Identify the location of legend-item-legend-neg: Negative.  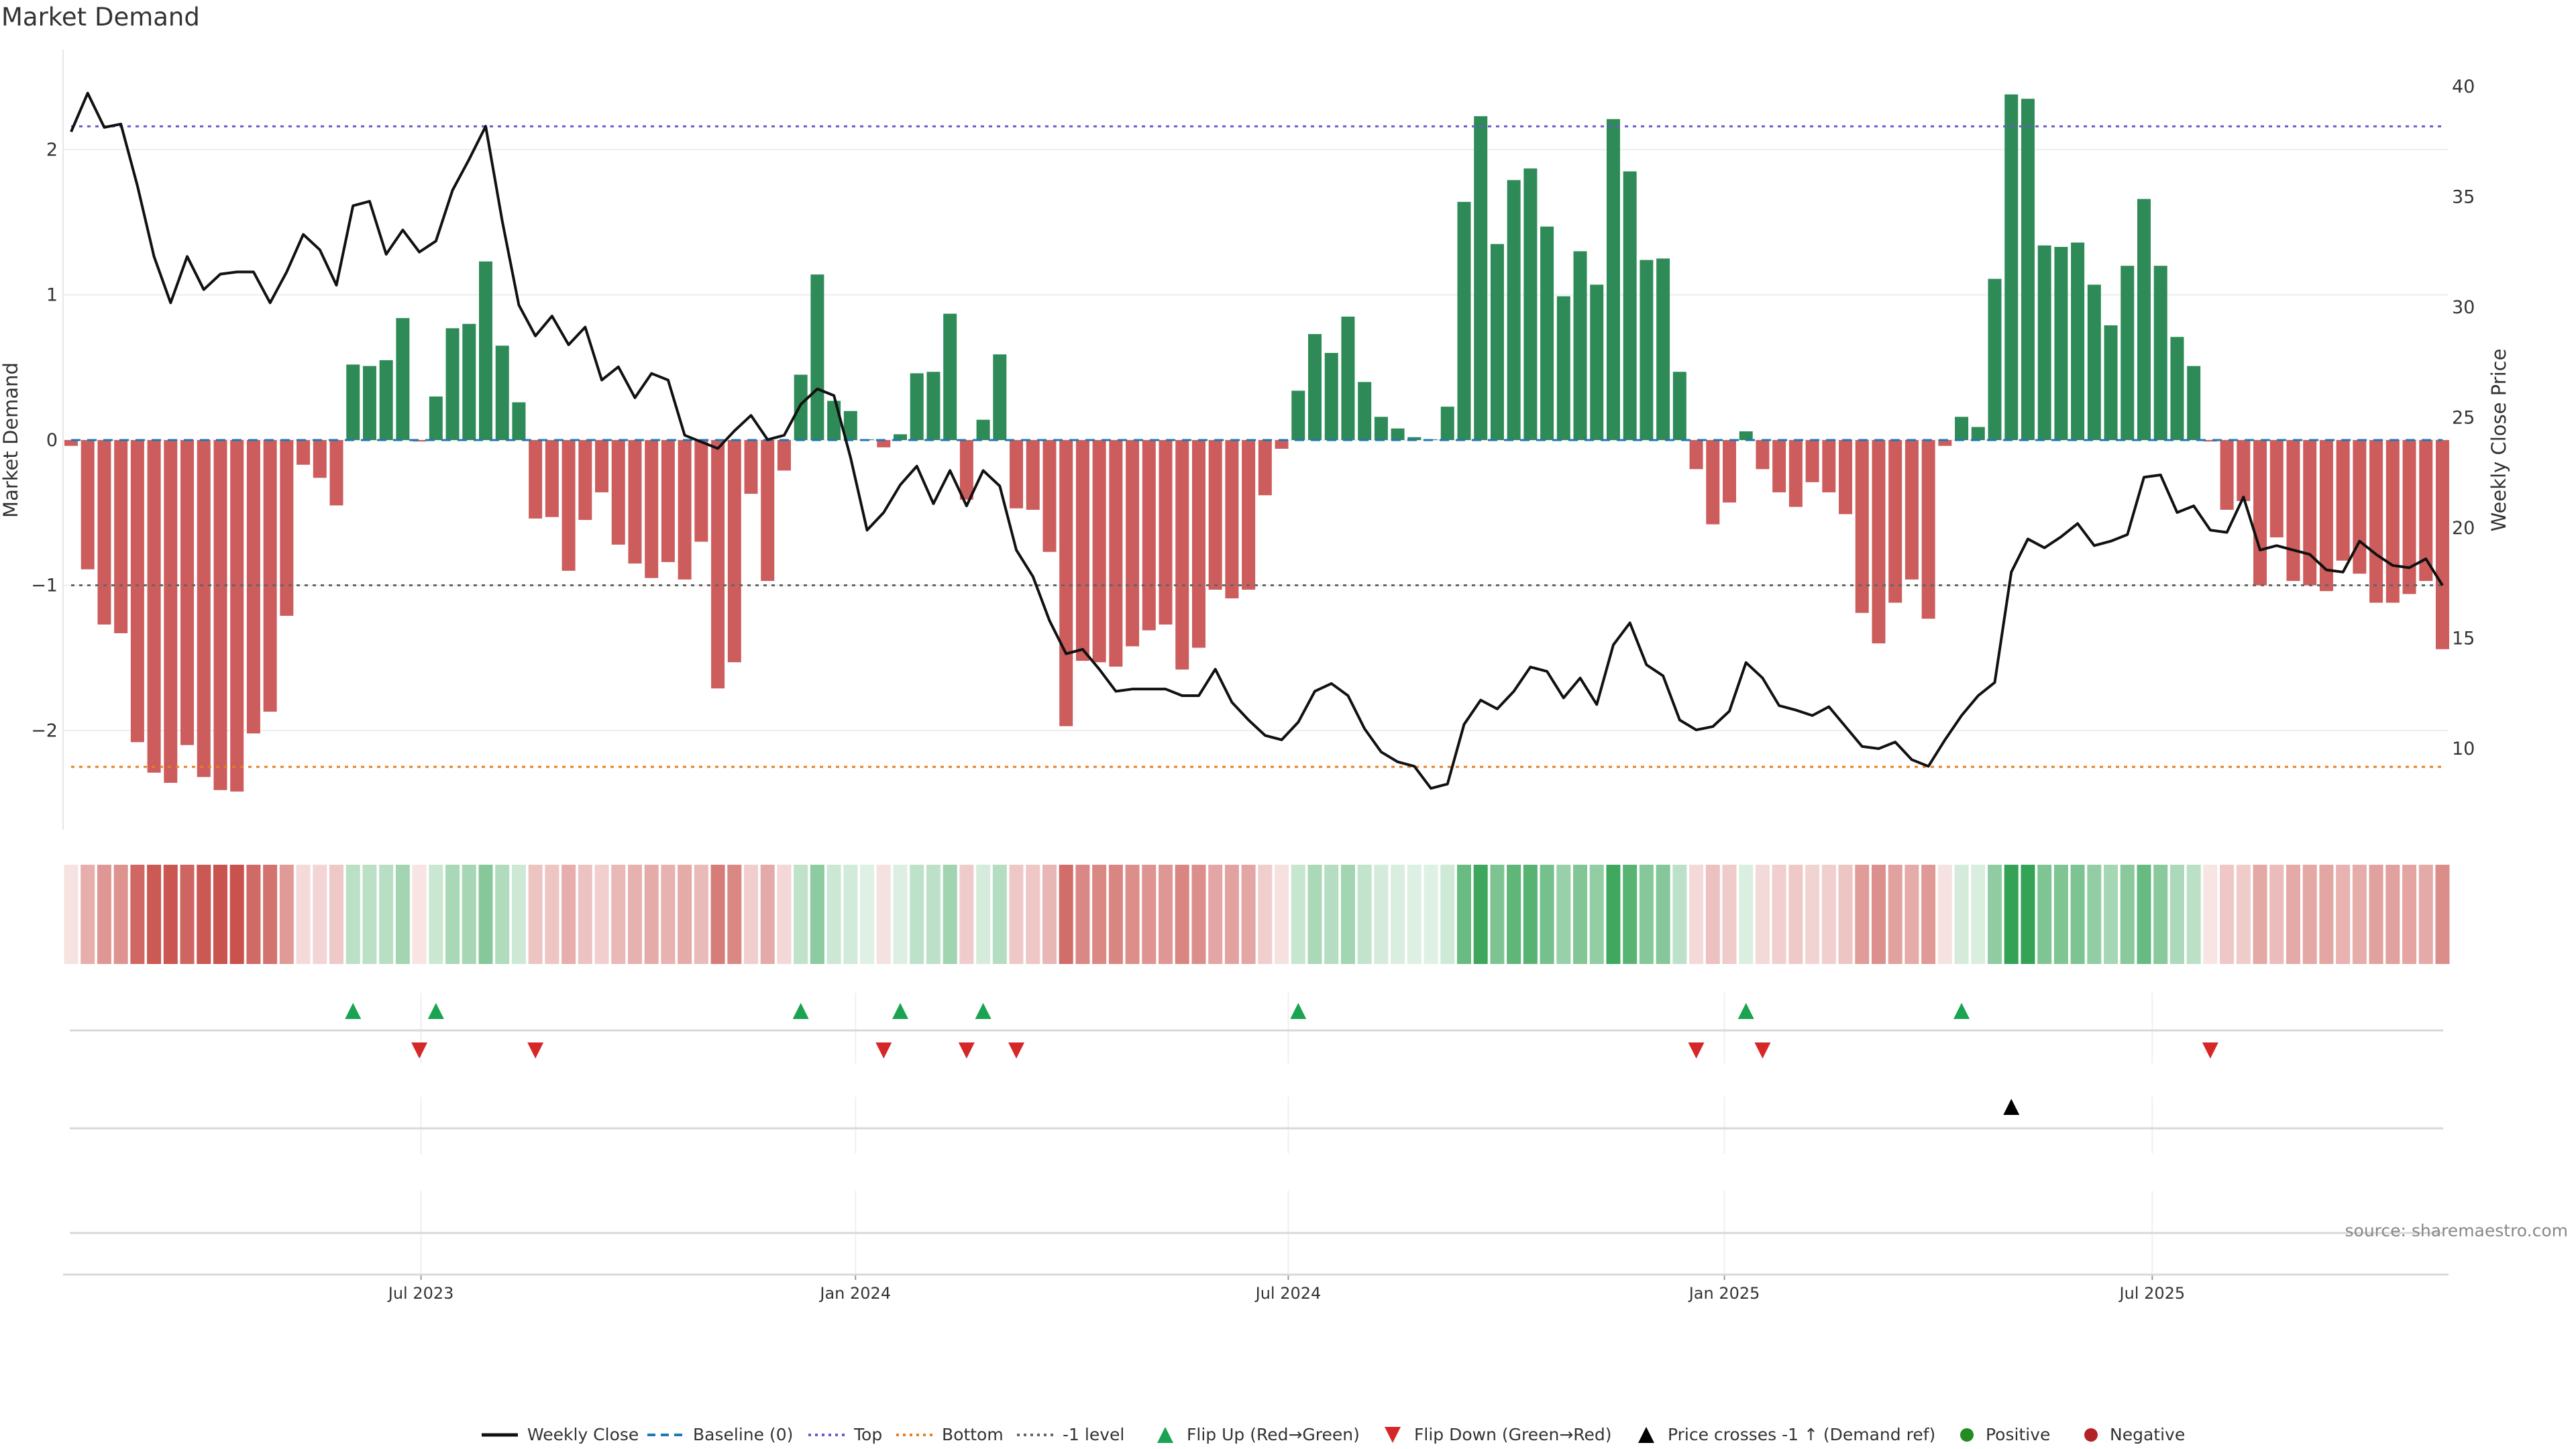
(2134, 1434).